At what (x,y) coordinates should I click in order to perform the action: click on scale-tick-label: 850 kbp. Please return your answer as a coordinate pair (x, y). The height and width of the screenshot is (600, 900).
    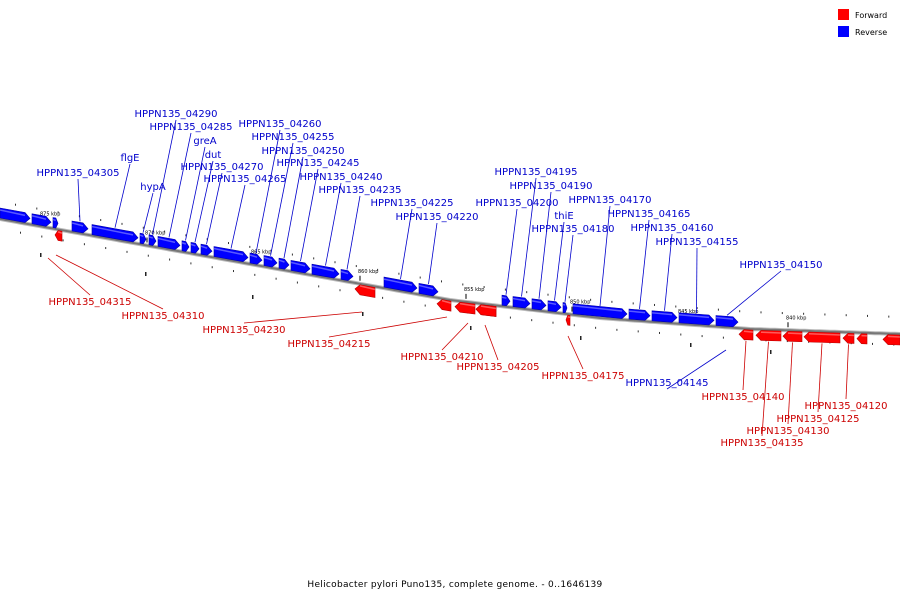
    Looking at the image, I should click on (580, 303).